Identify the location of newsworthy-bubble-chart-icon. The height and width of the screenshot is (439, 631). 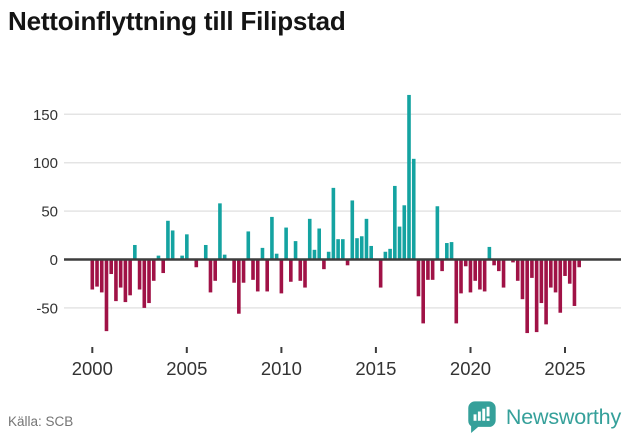
(481, 417).